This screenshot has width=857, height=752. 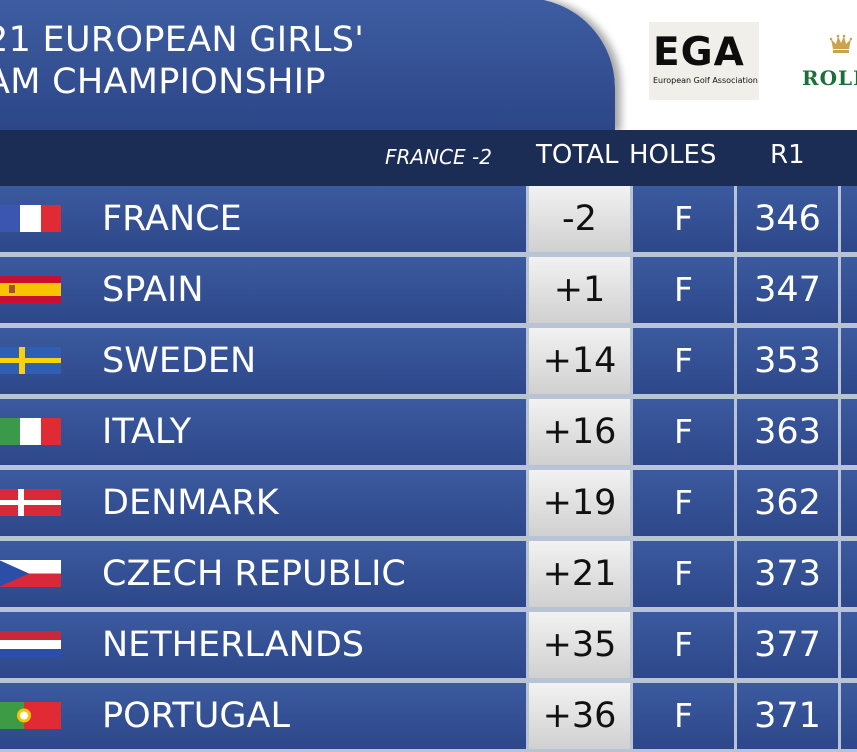 I want to click on total-score: +36, so click(x=579, y=716).